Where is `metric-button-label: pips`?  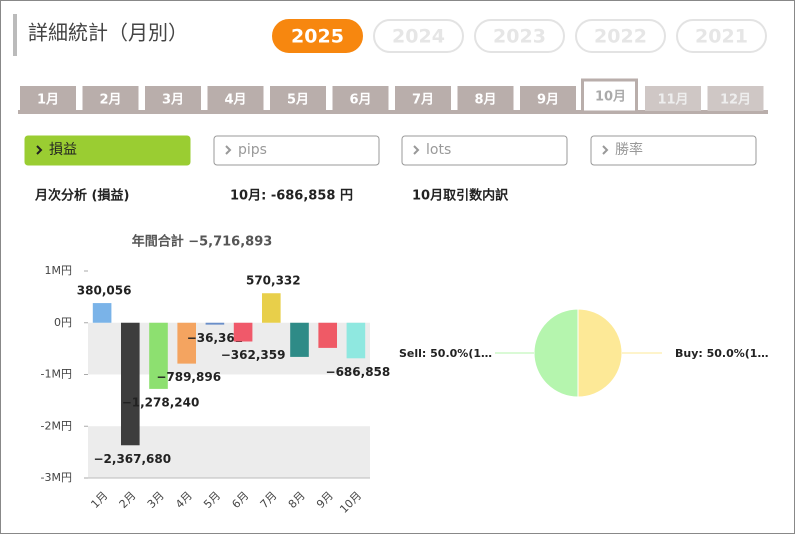 metric-button-label: pips is located at coordinates (252, 150).